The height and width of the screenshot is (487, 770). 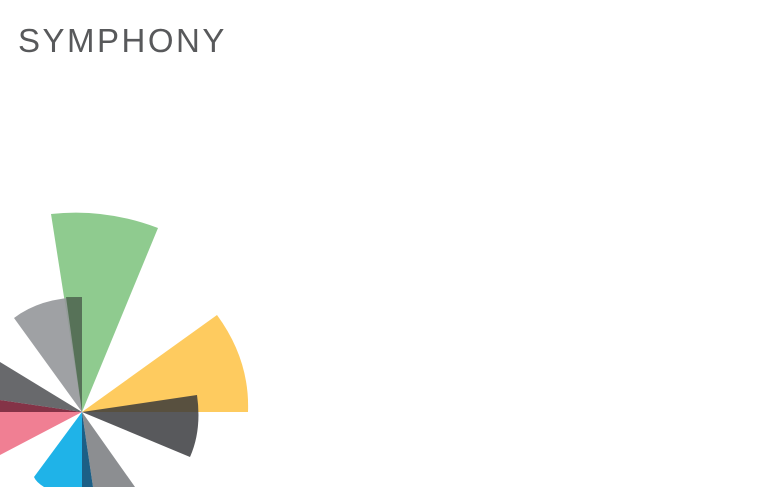 What do you see at coordinates (108, 449) in the screenshot?
I see `logo-petal-gray` at bounding box center [108, 449].